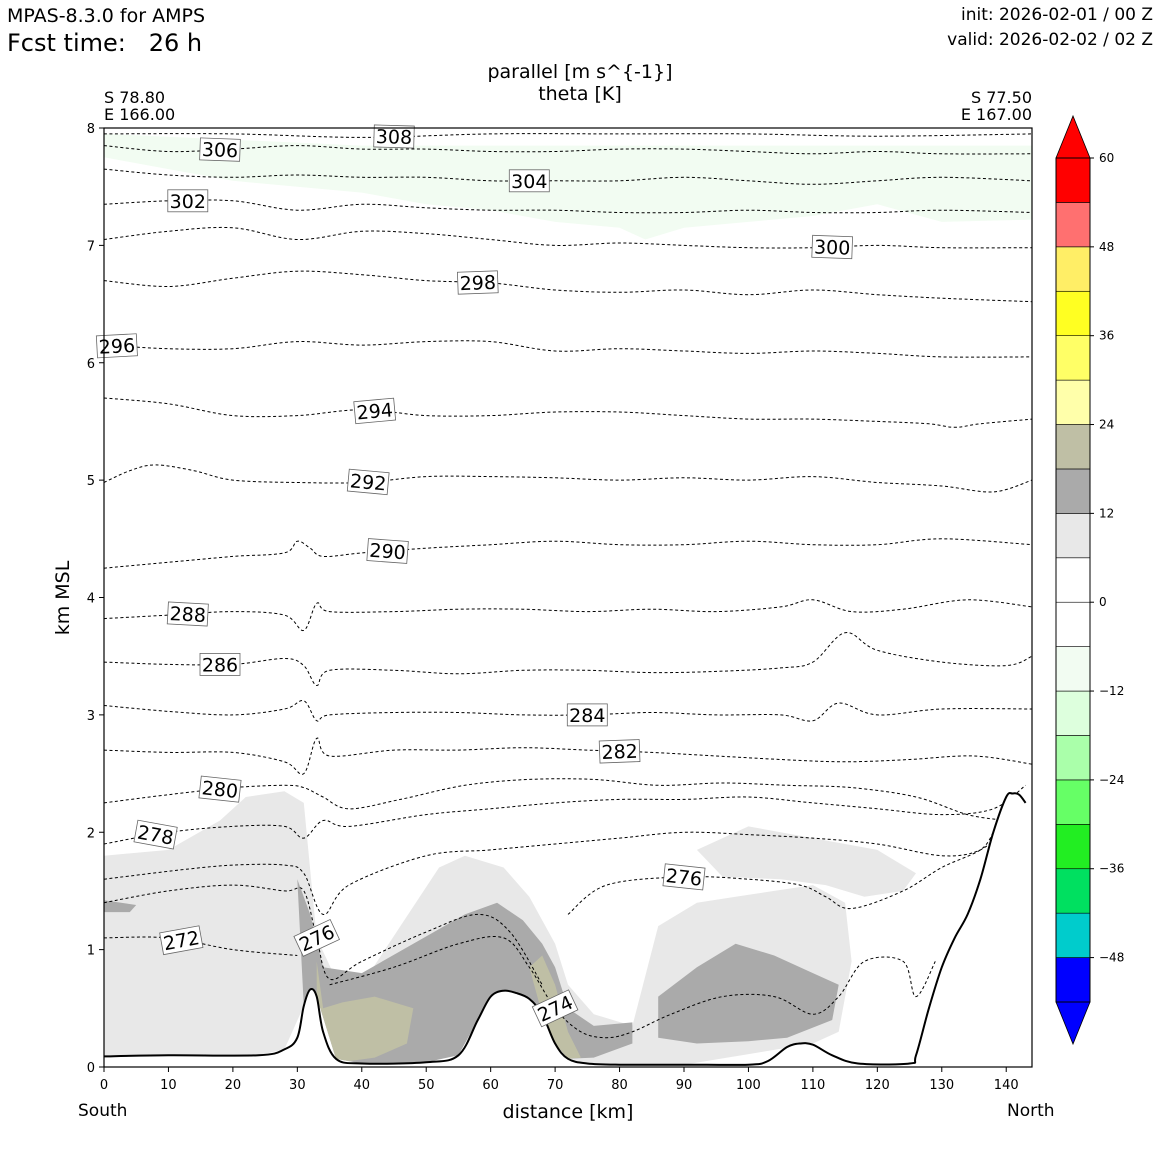 The width and height of the screenshot is (1160, 1160). I want to click on x-tick-label: 130, so click(941, 1085).